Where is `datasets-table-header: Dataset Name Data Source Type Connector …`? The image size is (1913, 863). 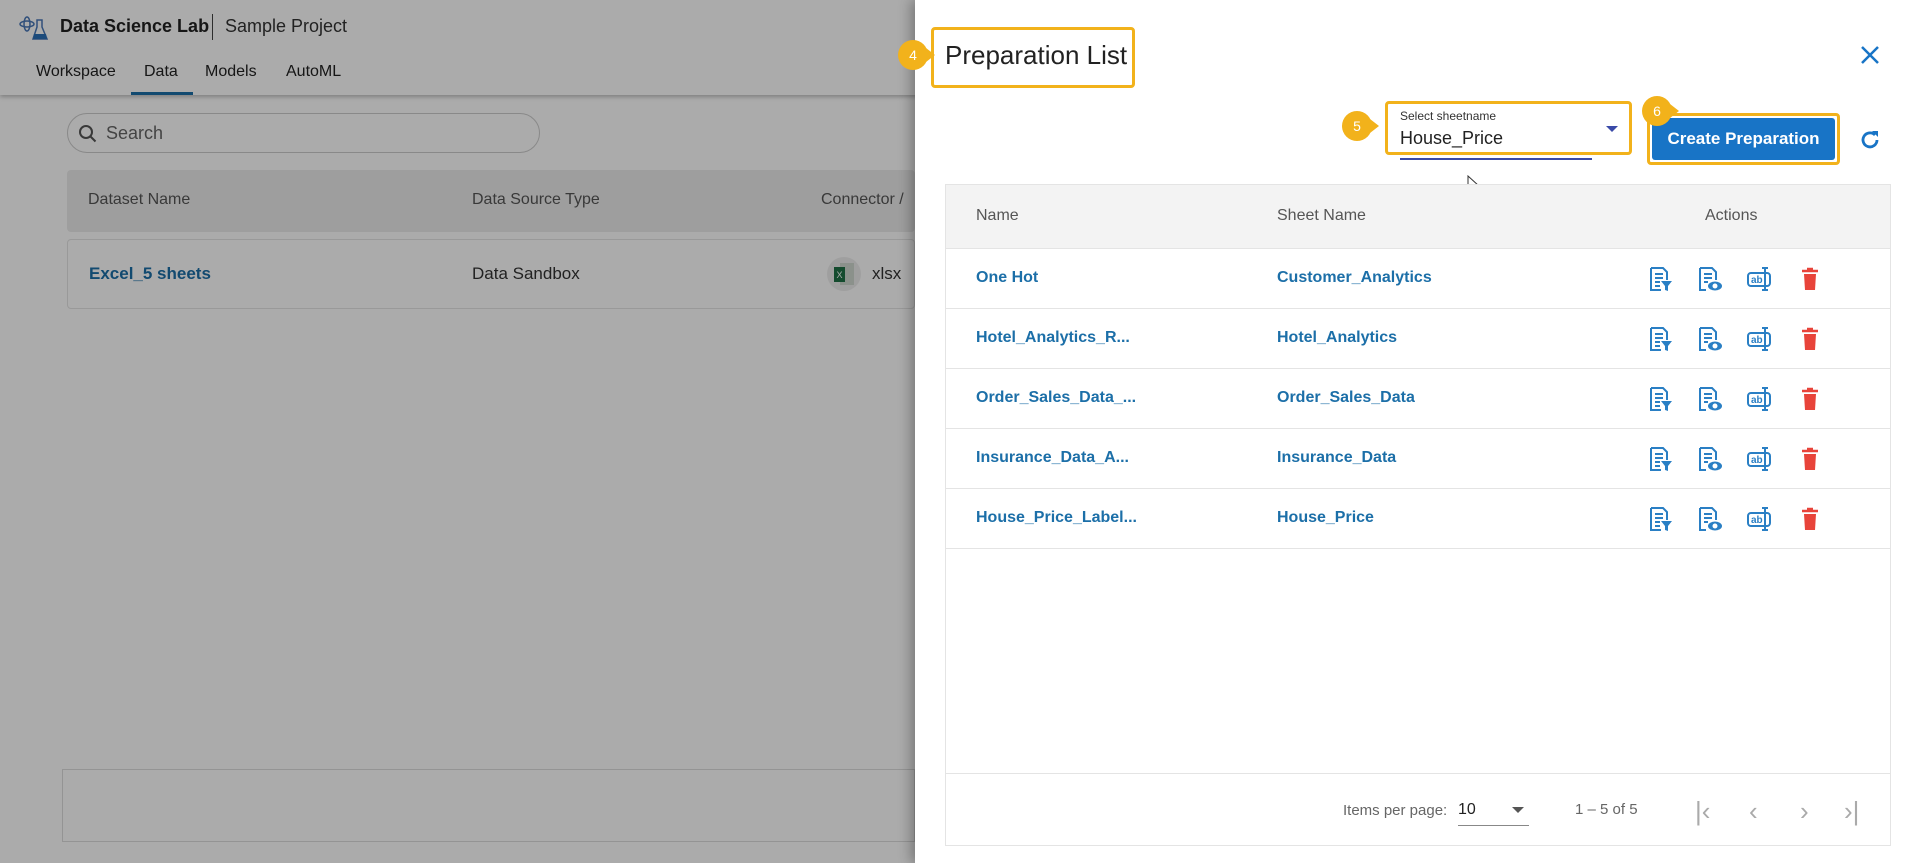
datasets-table-header: Dataset Name Data Source Type Connector … is located at coordinates (491, 201).